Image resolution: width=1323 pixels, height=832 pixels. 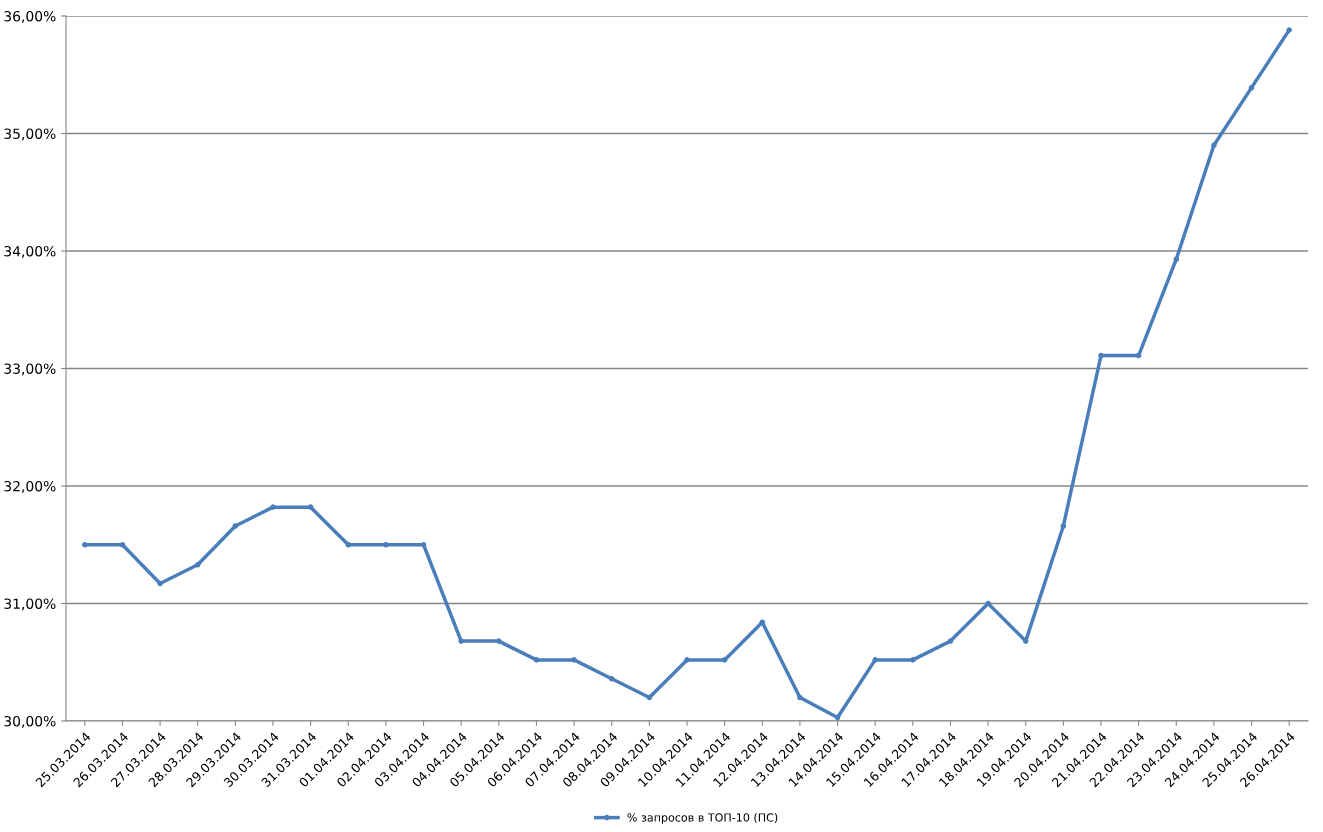 What do you see at coordinates (30, 369) in the screenshot?
I see `y-tick-label: 33,00%` at bounding box center [30, 369].